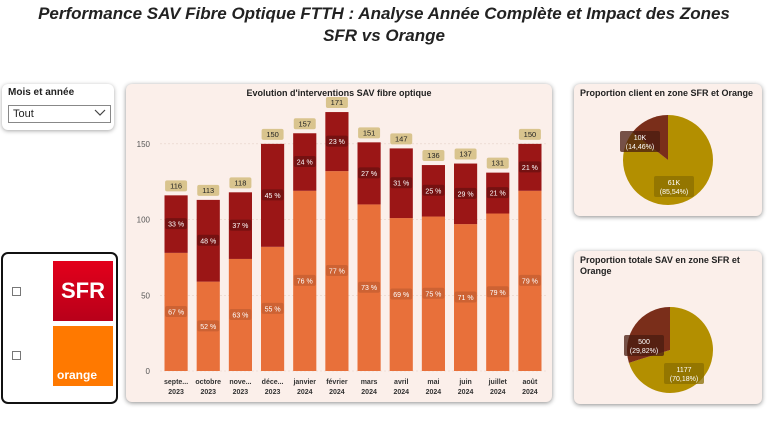 This screenshot has height=430, width=768. I want to click on data-label: 69 %, so click(401, 295).